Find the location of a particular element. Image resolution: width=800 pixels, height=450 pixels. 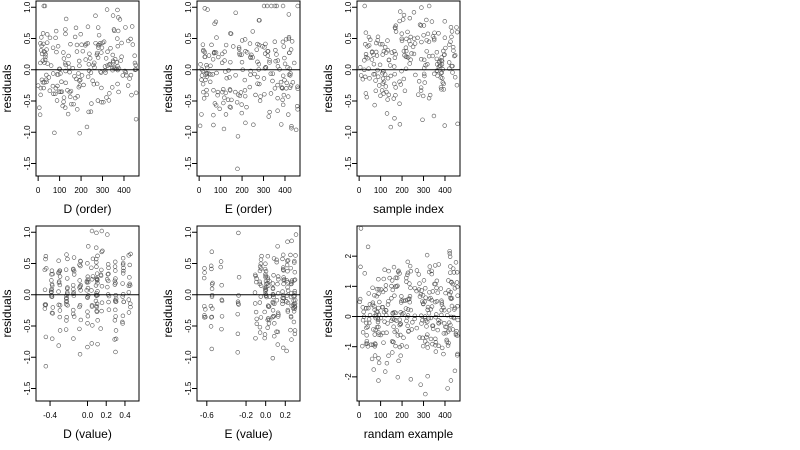

x-tick-label: 400 is located at coordinates (445, 415).